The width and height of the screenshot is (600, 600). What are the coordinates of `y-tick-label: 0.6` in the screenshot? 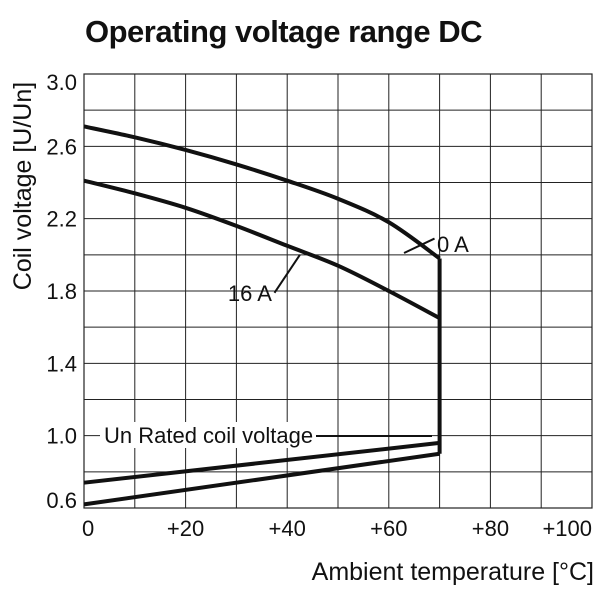 It's located at (61, 500).